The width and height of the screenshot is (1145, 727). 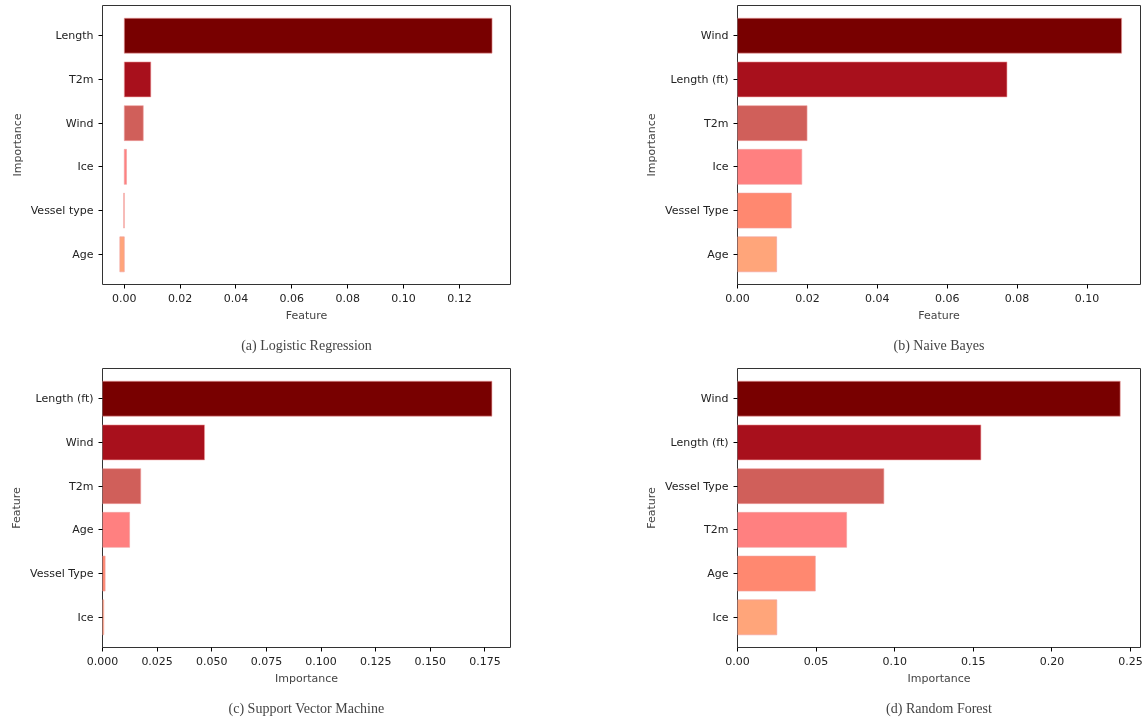 I want to click on text: (b) Naive Bayes, so click(x=939, y=345).